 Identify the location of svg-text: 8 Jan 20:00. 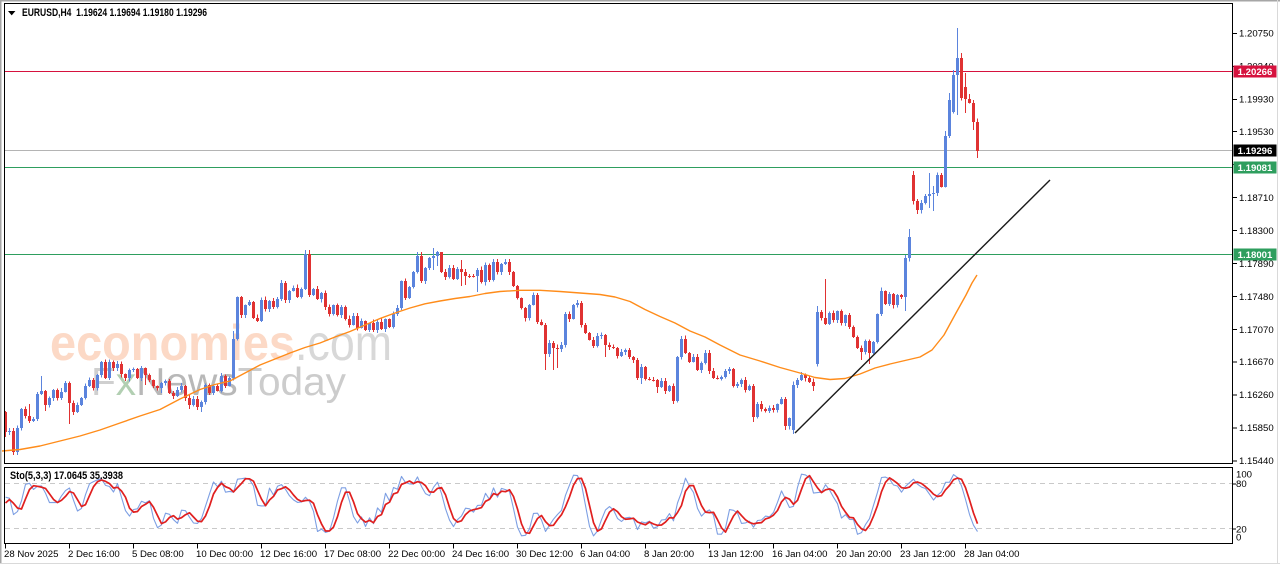
(669, 554).